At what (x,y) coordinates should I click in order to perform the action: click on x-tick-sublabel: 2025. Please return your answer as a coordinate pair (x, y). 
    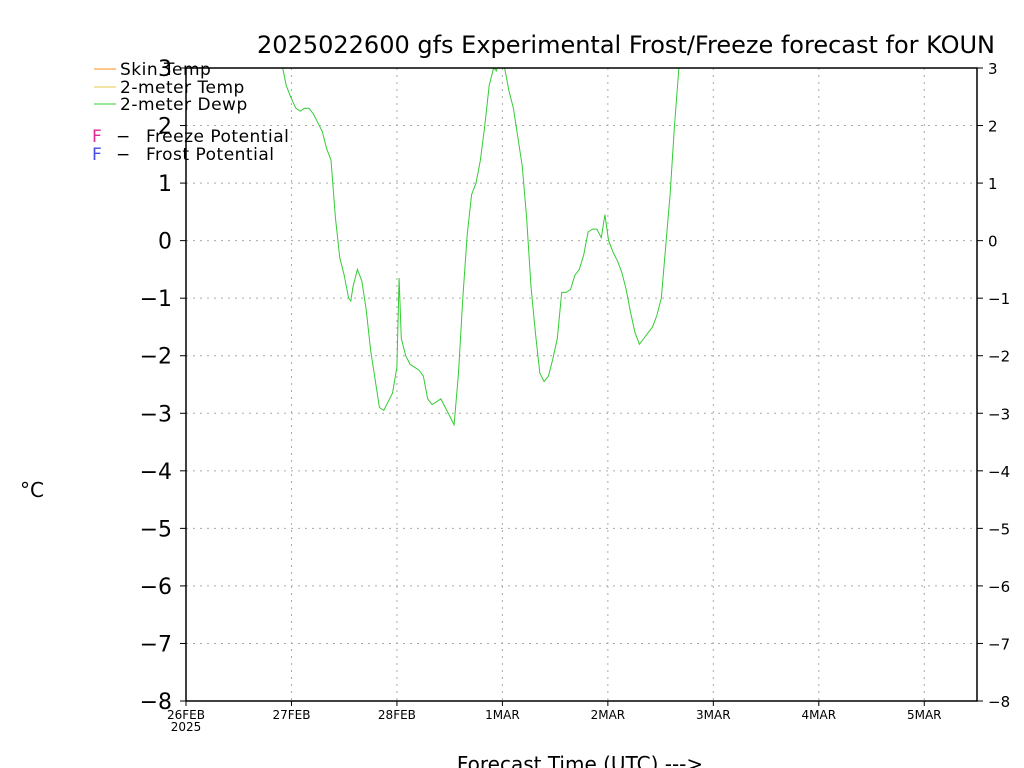
    Looking at the image, I should click on (186, 727).